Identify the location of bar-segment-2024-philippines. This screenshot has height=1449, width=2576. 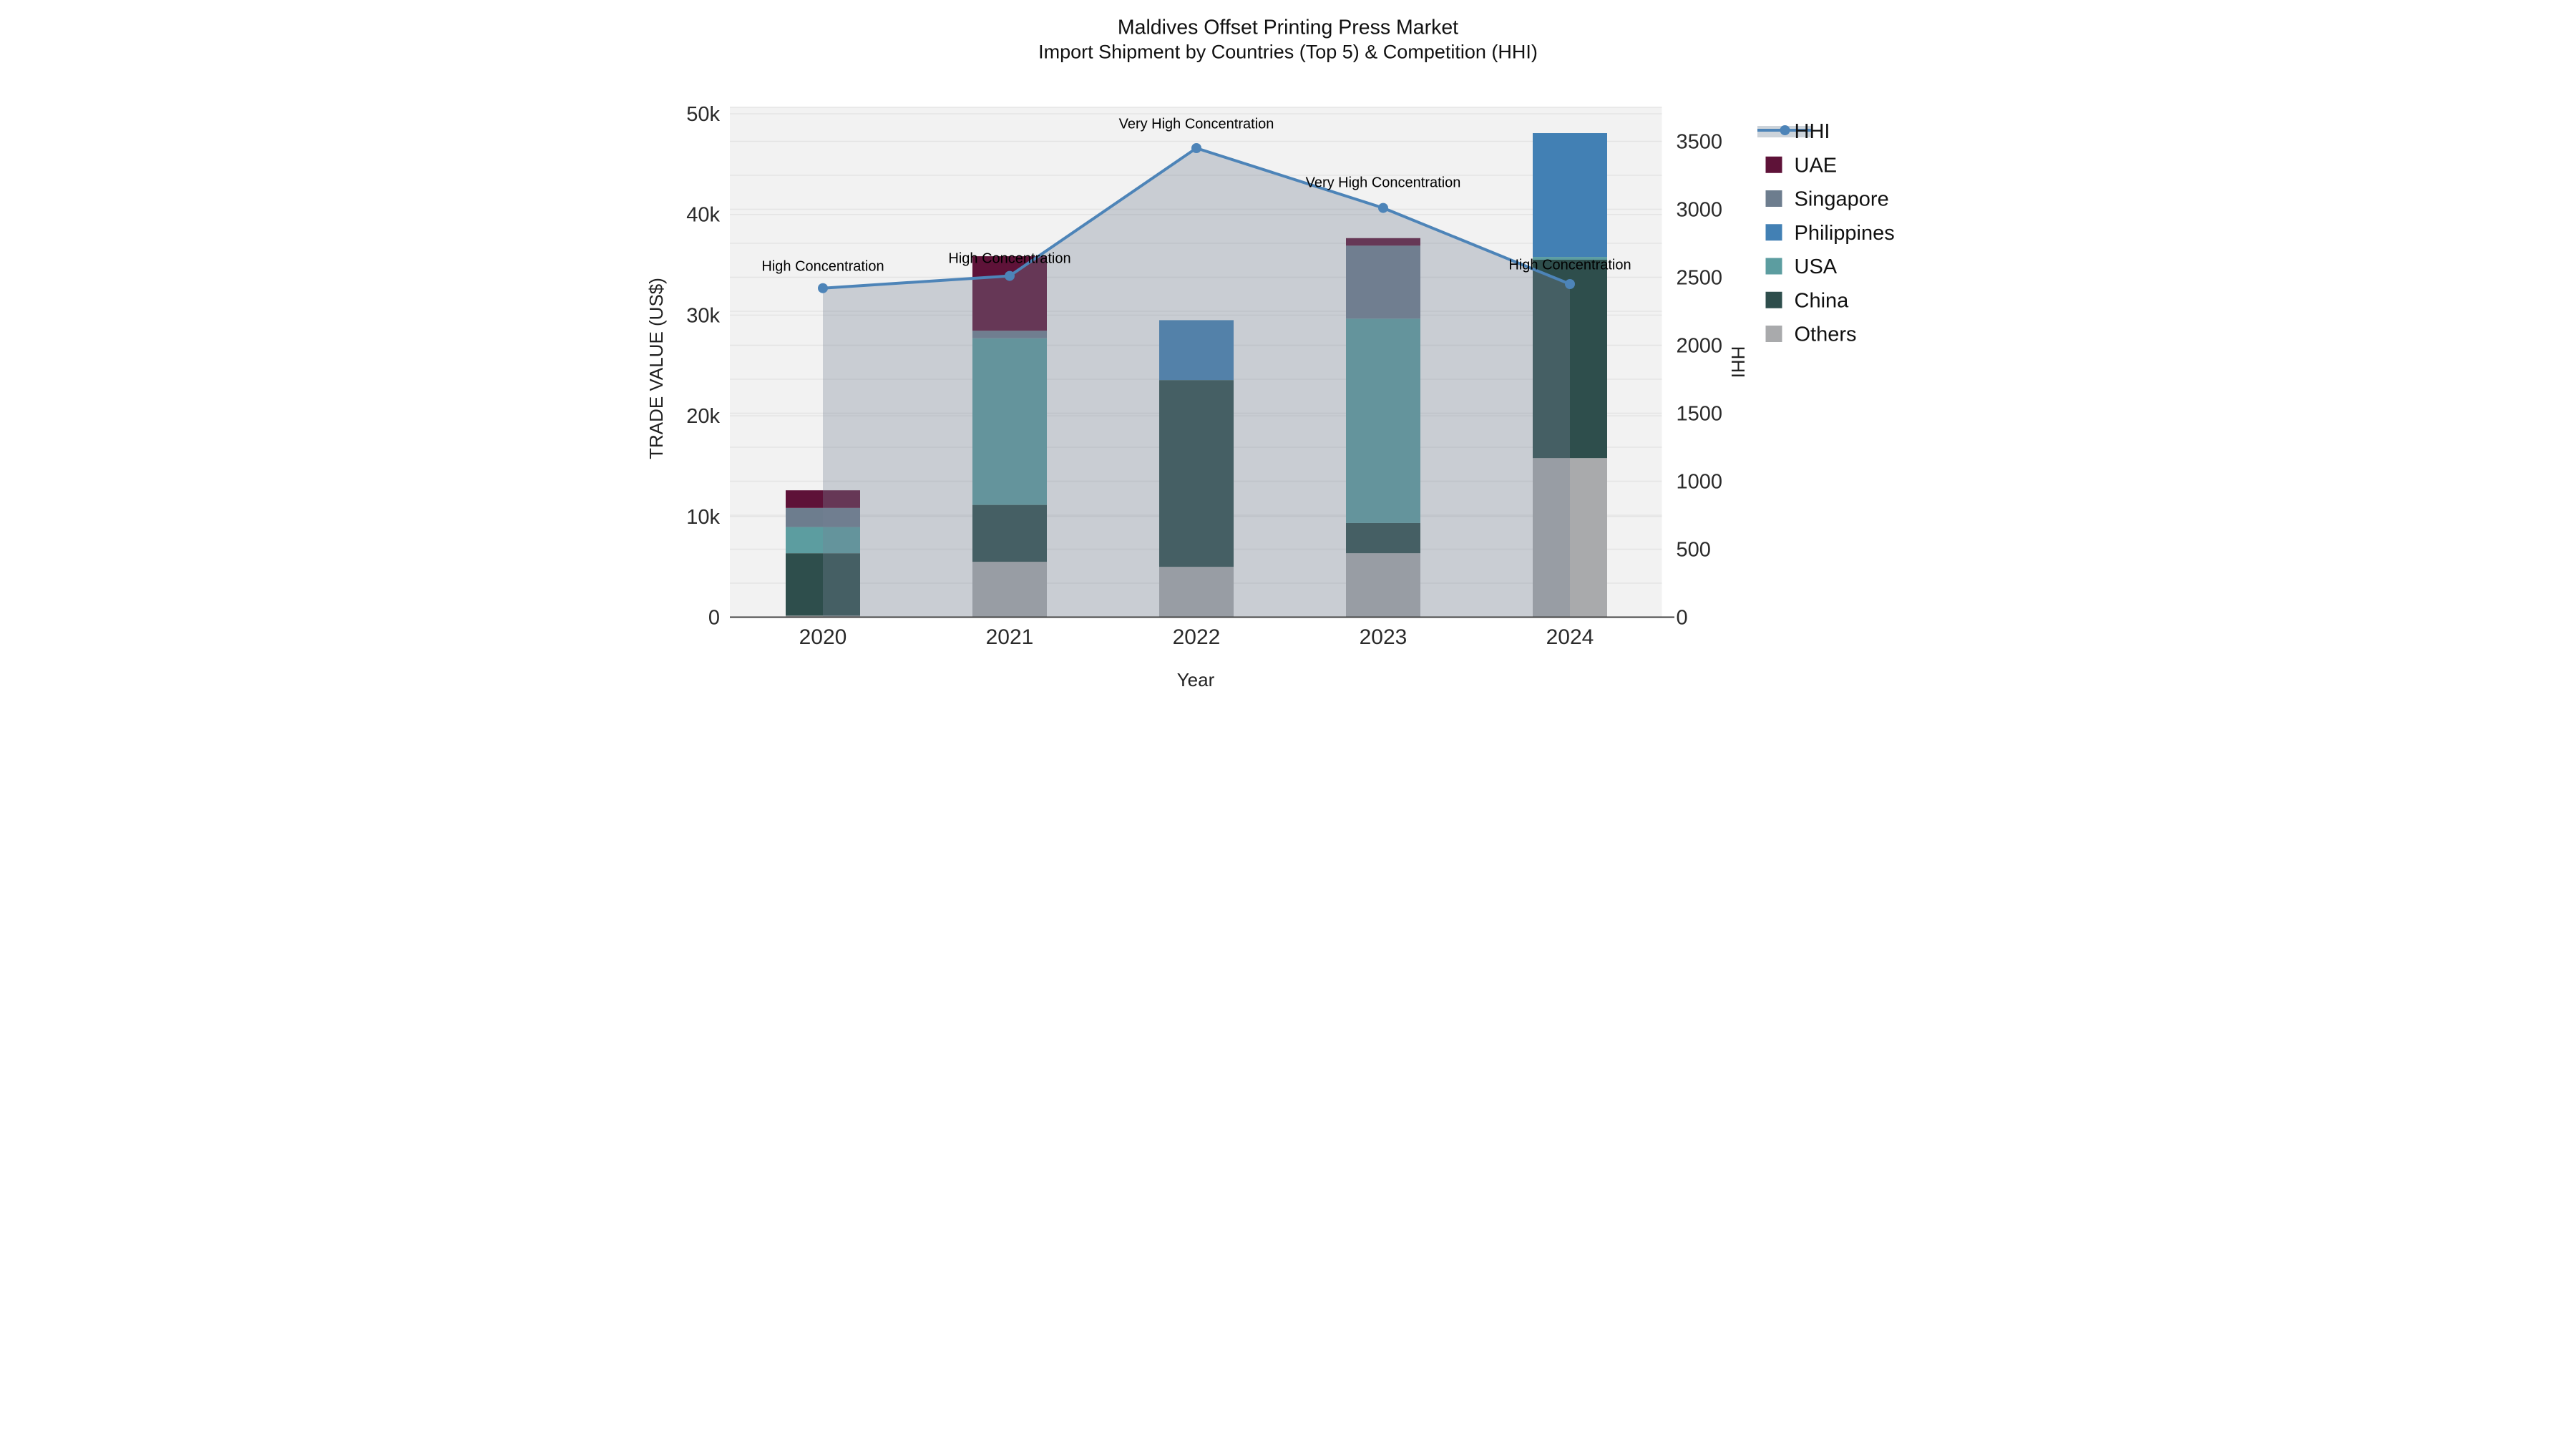
(1570, 195).